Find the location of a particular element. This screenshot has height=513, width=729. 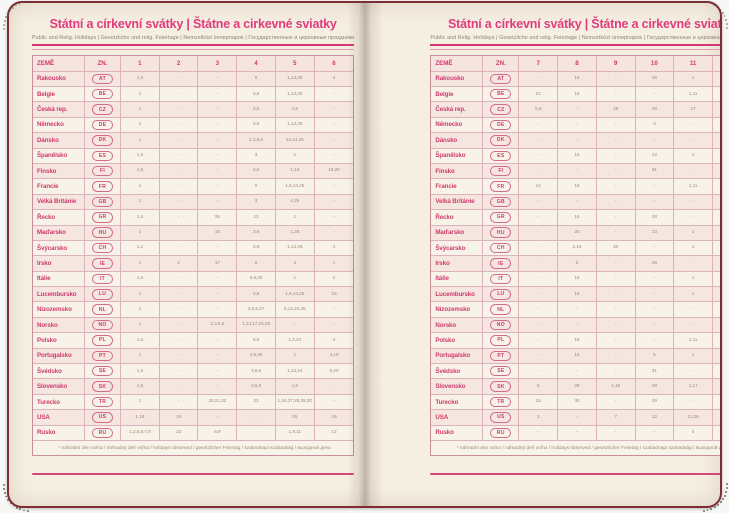

country-name-cell: Lucembursko is located at coordinates (59, 295).